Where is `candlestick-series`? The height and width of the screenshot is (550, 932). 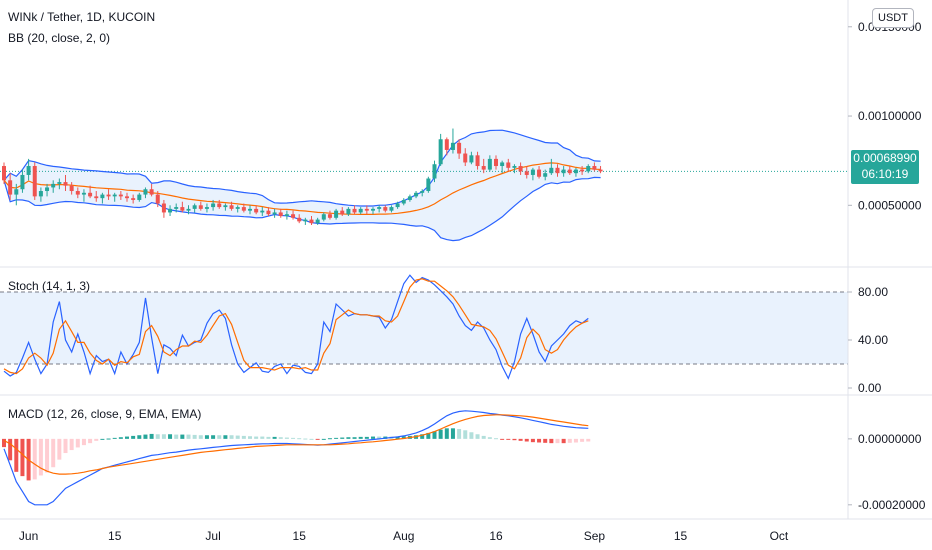 candlestick-series is located at coordinates (302, 176).